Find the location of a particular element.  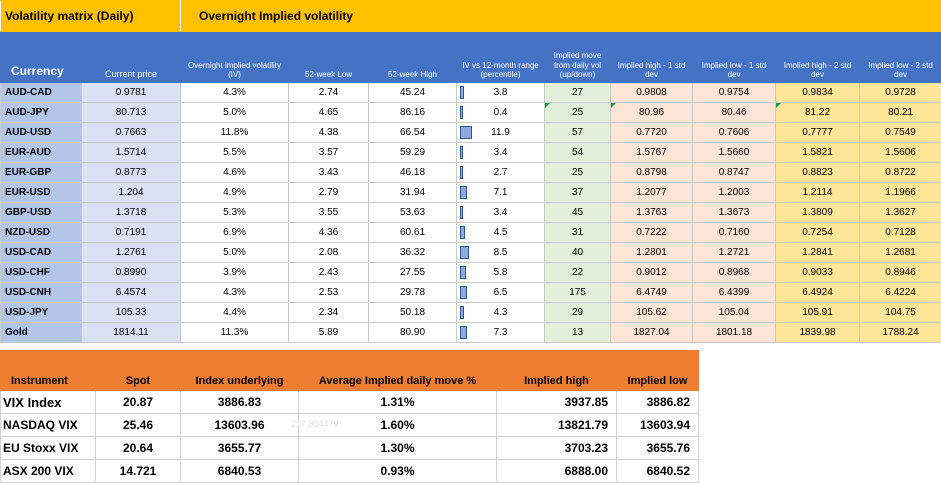

low-2std-cell: 80.21 is located at coordinates (900, 113).